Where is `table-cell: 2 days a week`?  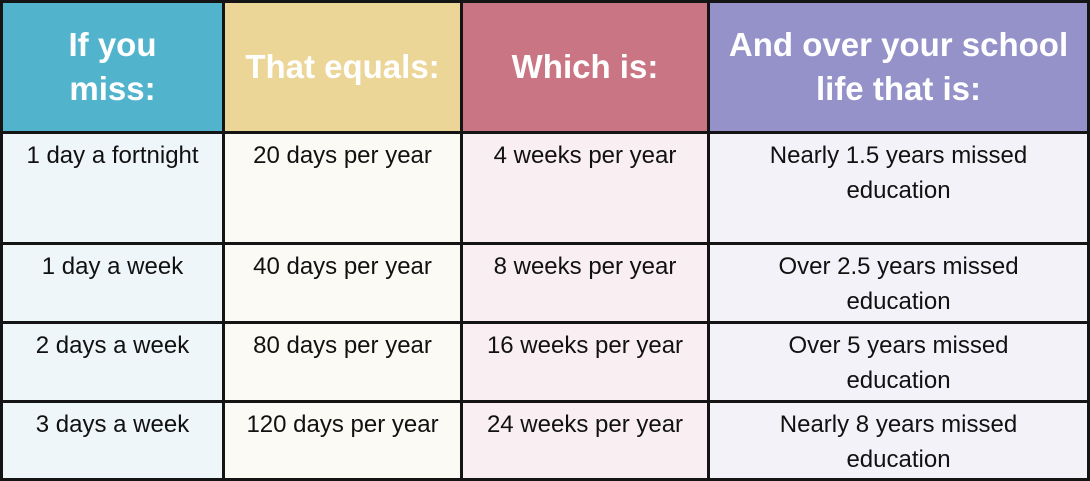
table-cell: 2 days a week is located at coordinates (112, 362).